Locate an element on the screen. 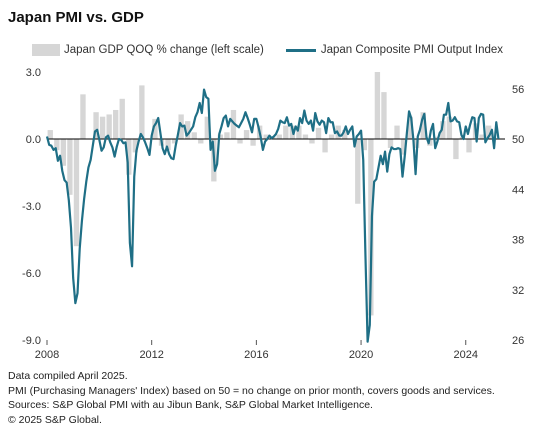 This screenshot has height=445, width=559. gdp-bar-2023Q2 is located at coordinates (449, 127).